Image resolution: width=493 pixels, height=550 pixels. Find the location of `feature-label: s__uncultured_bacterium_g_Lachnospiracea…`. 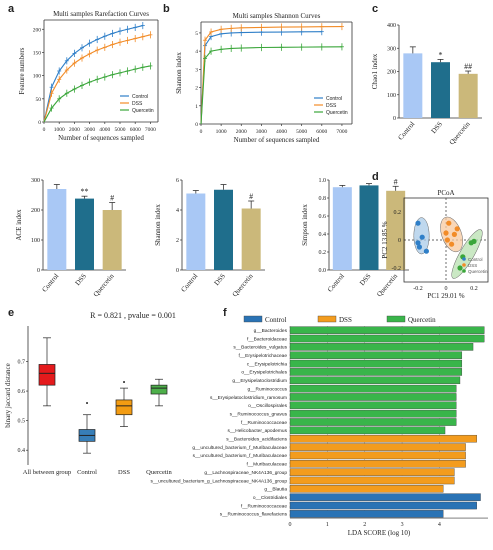

feature-label: s__uncultured_bacterium_g_Lachnospiracea… is located at coordinates (218, 481).